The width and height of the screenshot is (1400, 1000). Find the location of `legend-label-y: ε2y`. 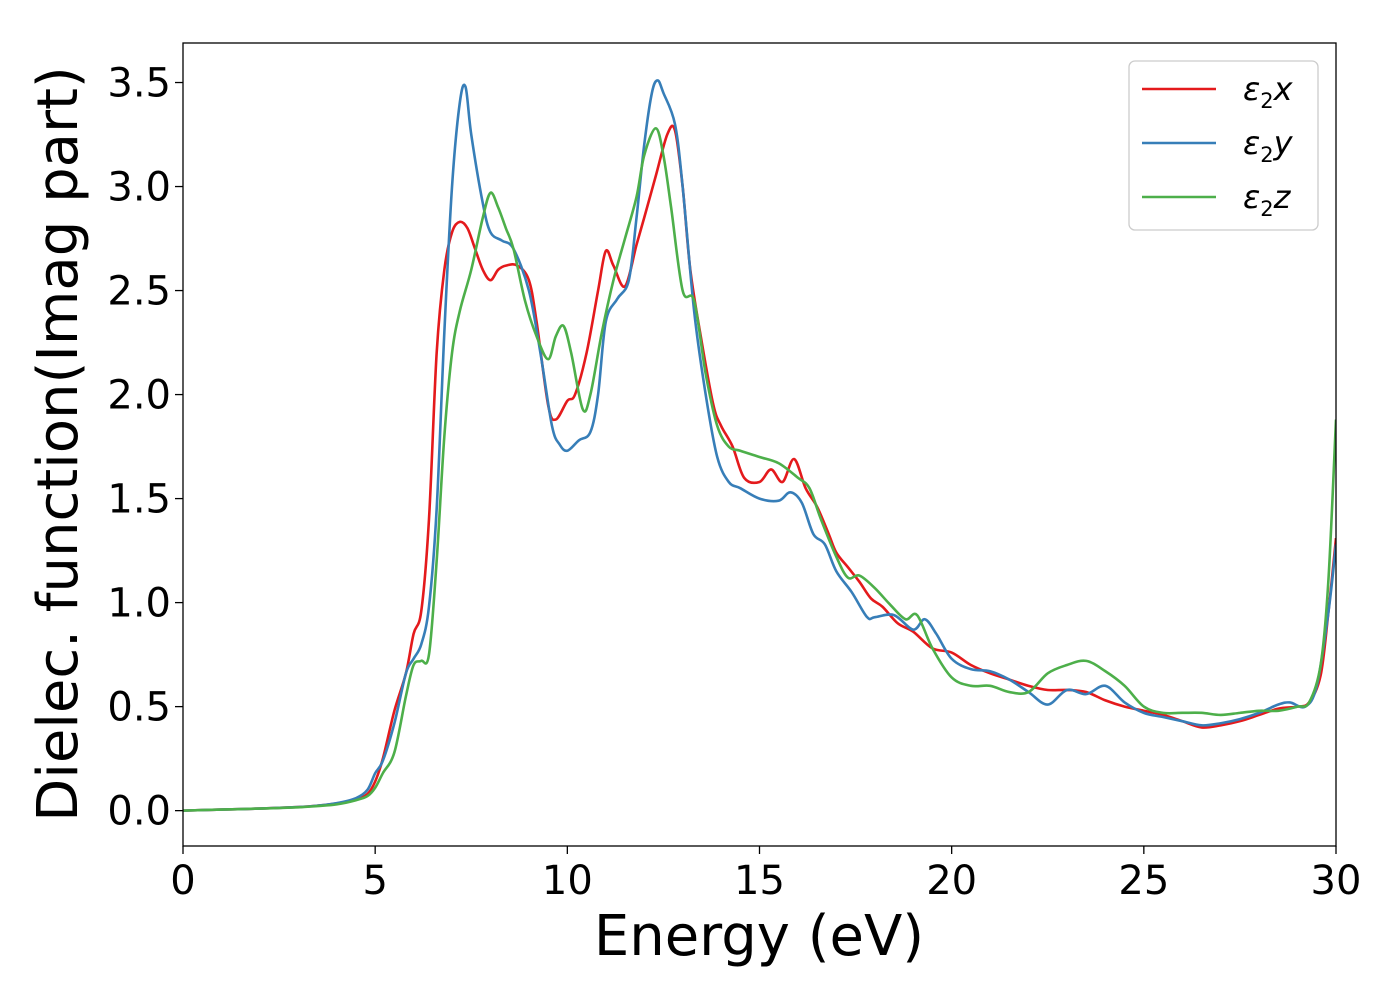

legend-label-y: ε2y is located at coordinates (1268, 145).